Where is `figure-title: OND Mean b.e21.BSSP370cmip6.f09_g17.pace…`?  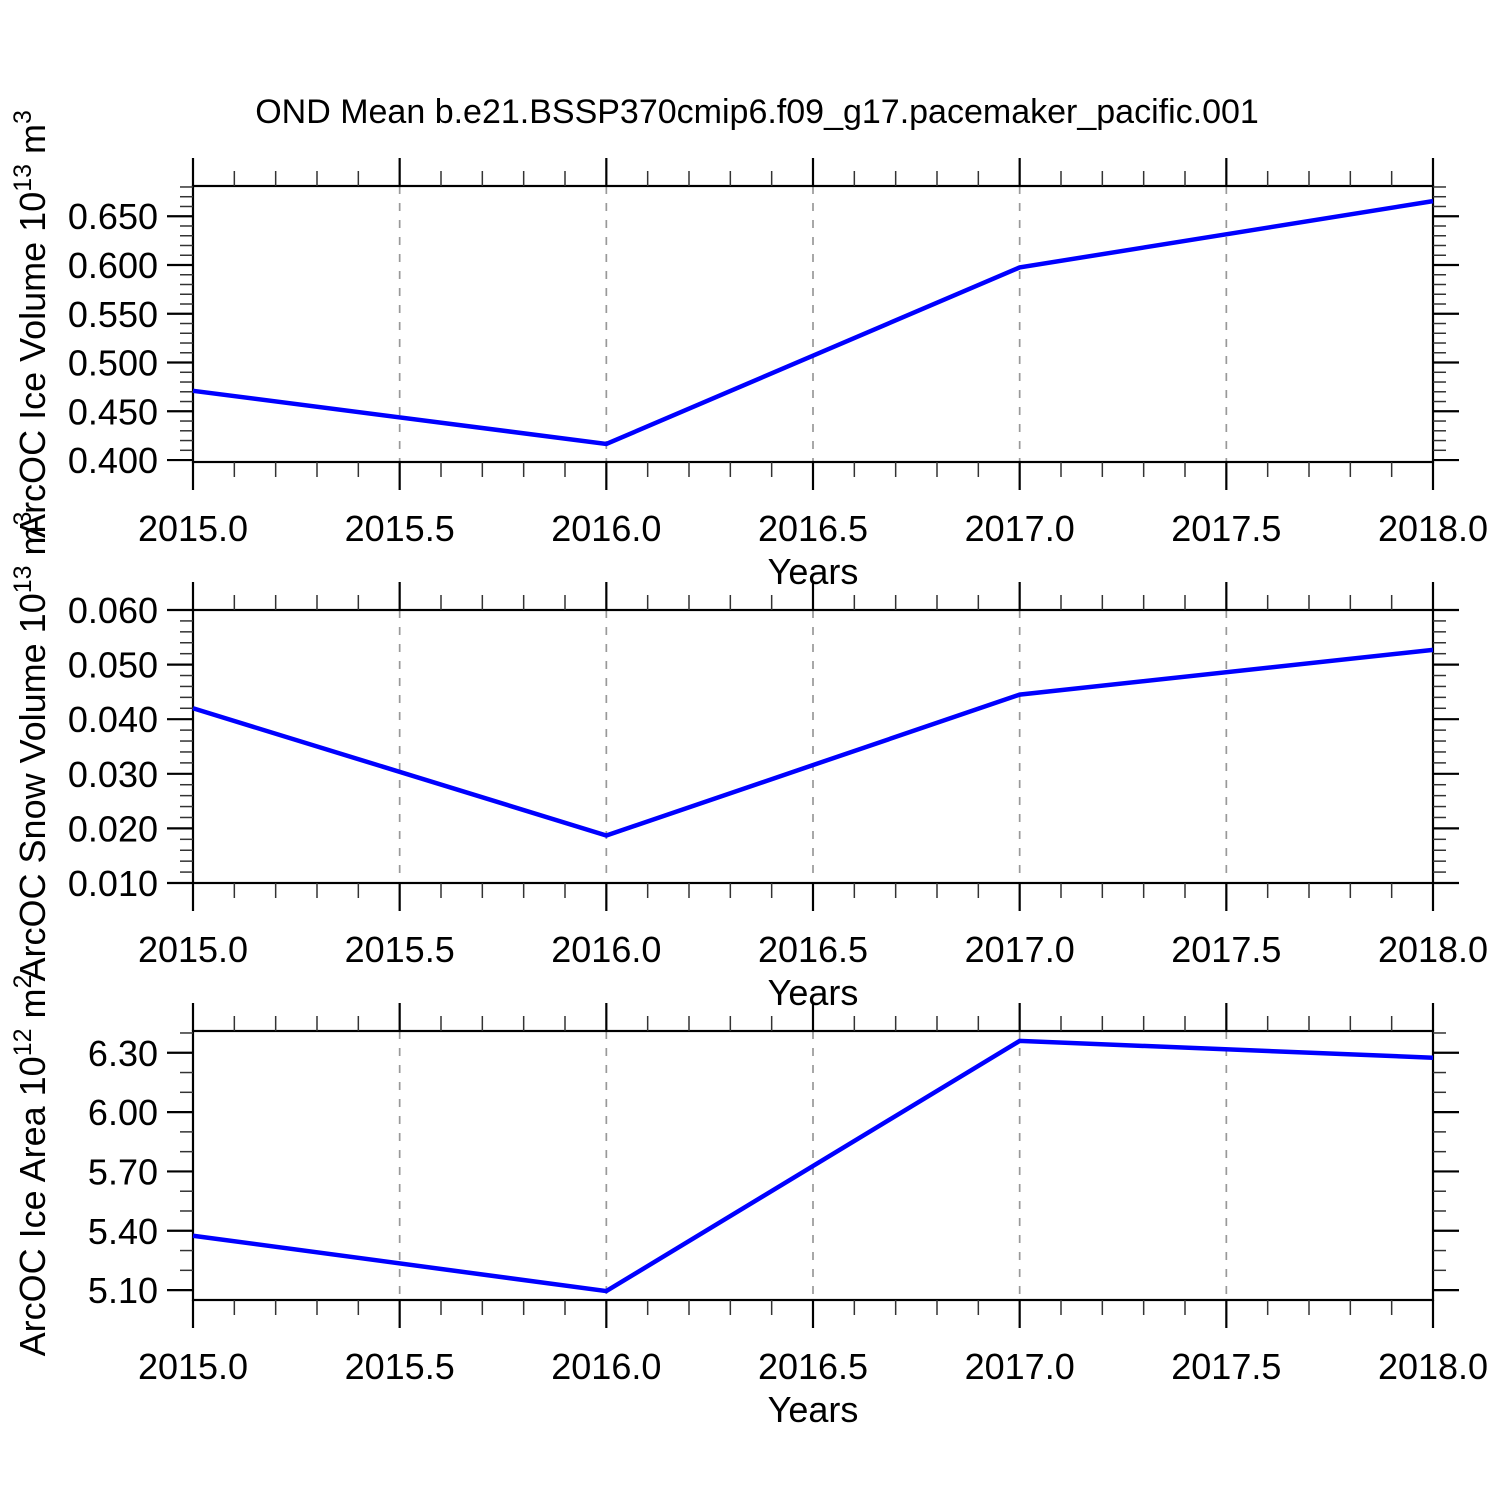 figure-title: OND Mean b.e21.BSSP370cmip6.f09_g17.pace… is located at coordinates (757, 112).